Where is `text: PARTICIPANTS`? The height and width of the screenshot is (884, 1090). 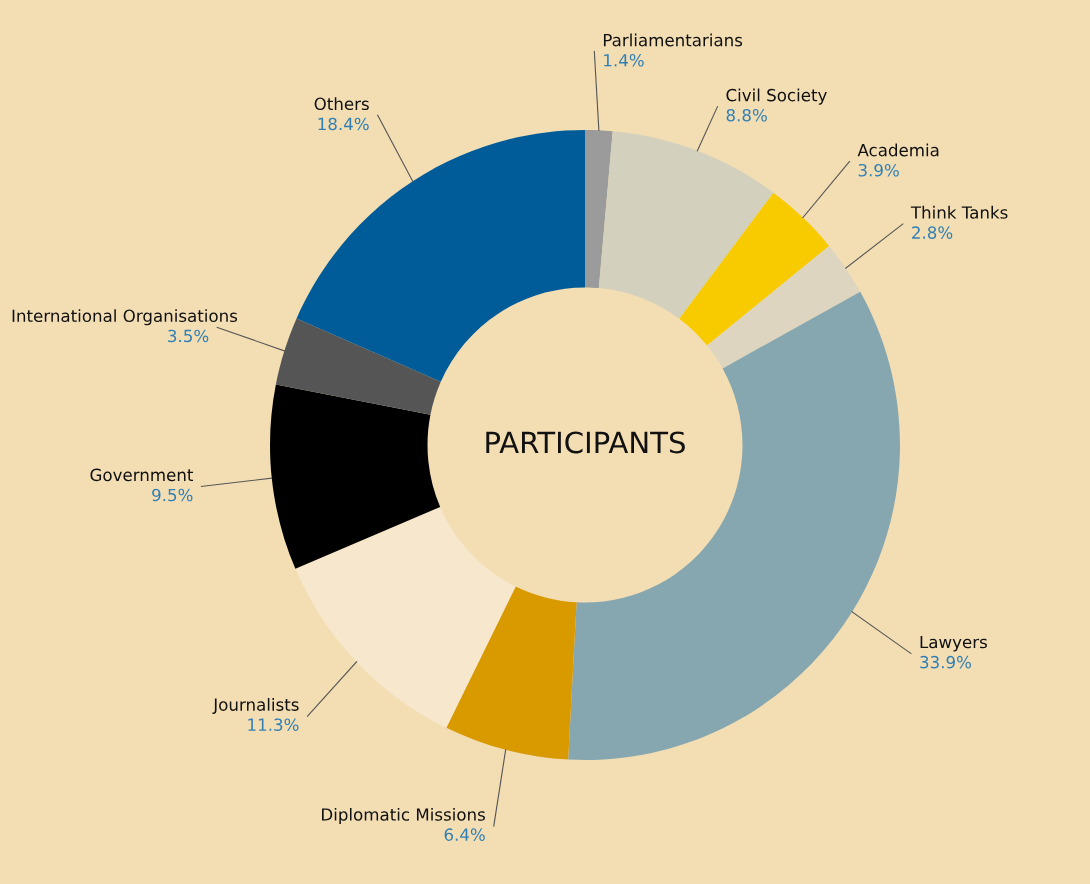
text: PARTICIPANTS is located at coordinates (585, 442).